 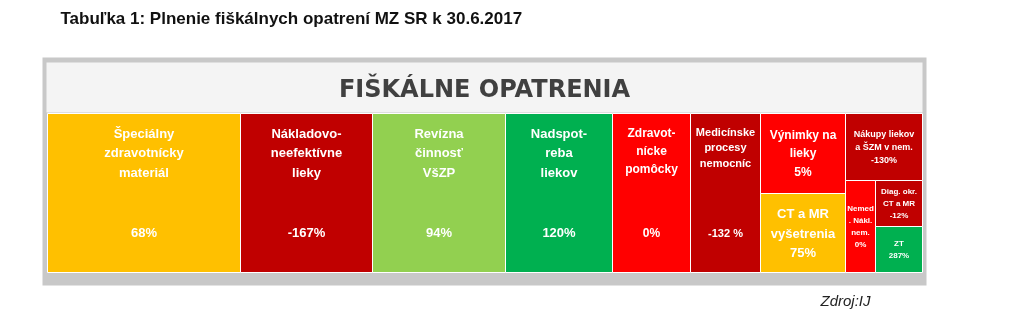 What do you see at coordinates (803, 223) in the screenshot?
I see `category-label: CT a MR vyšetrenia` at bounding box center [803, 223].